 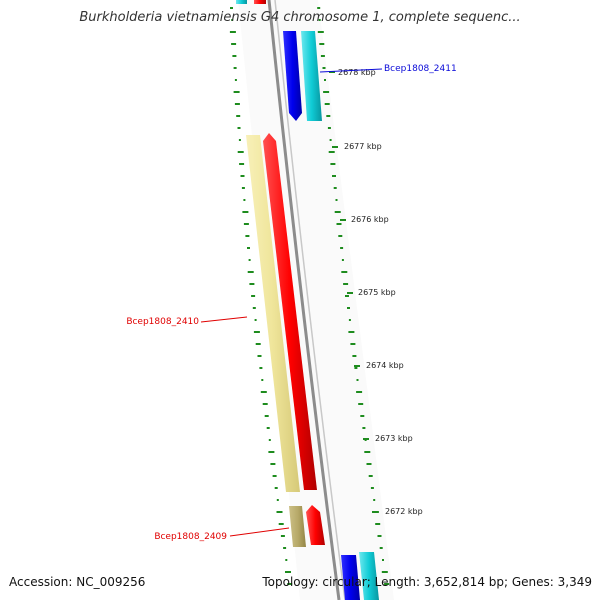 What do you see at coordinates (370, 219) in the screenshot?
I see `tick-label: 2676 kbp` at bounding box center [370, 219].